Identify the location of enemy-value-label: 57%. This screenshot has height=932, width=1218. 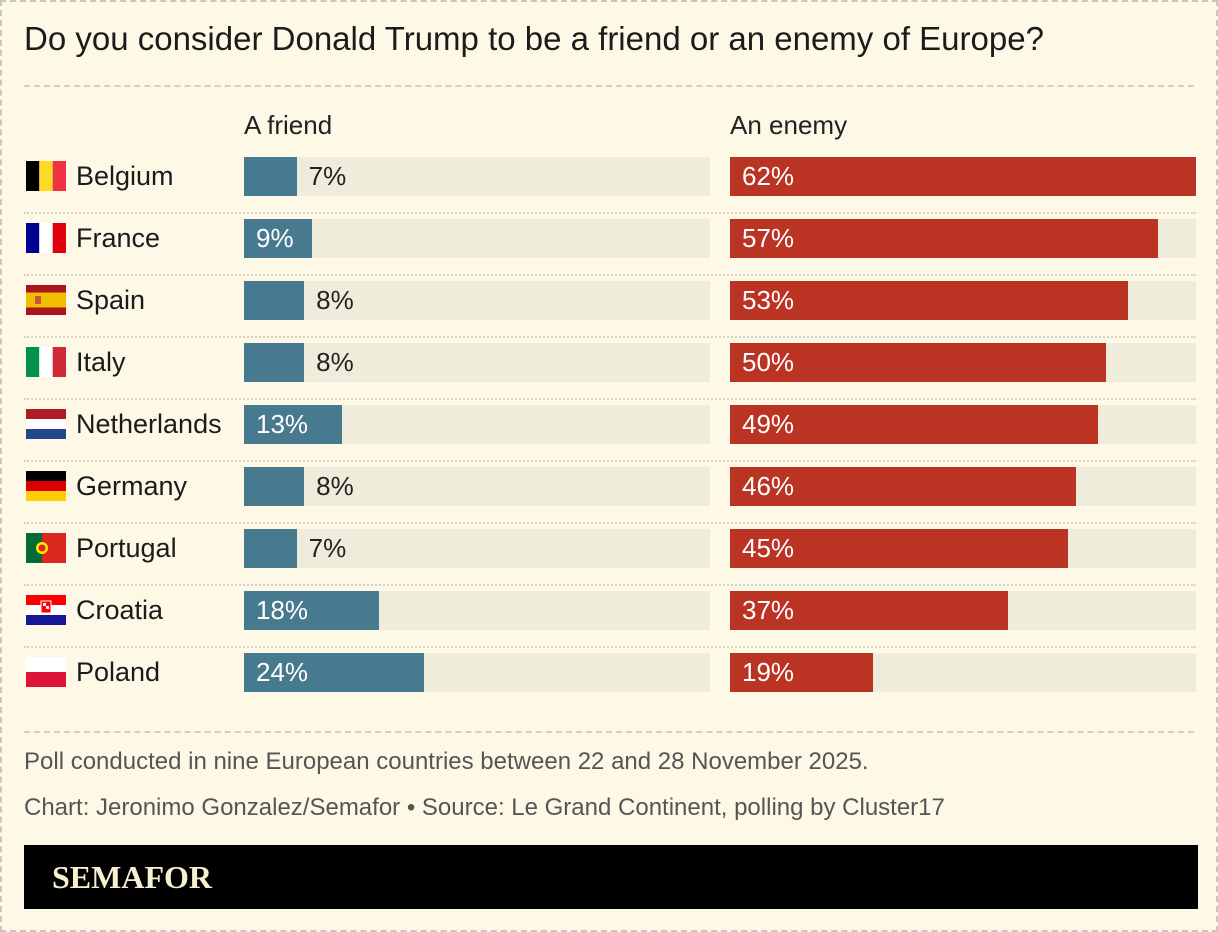
(768, 238).